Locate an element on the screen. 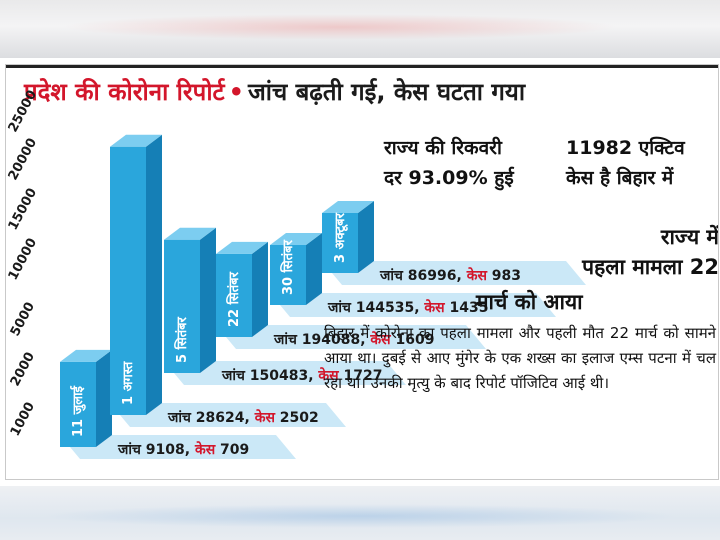 The width and height of the screenshot is (720, 540). title-part-1: प्रदेश की कोरोना रिपोर्ट is located at coordinates (124, 92).